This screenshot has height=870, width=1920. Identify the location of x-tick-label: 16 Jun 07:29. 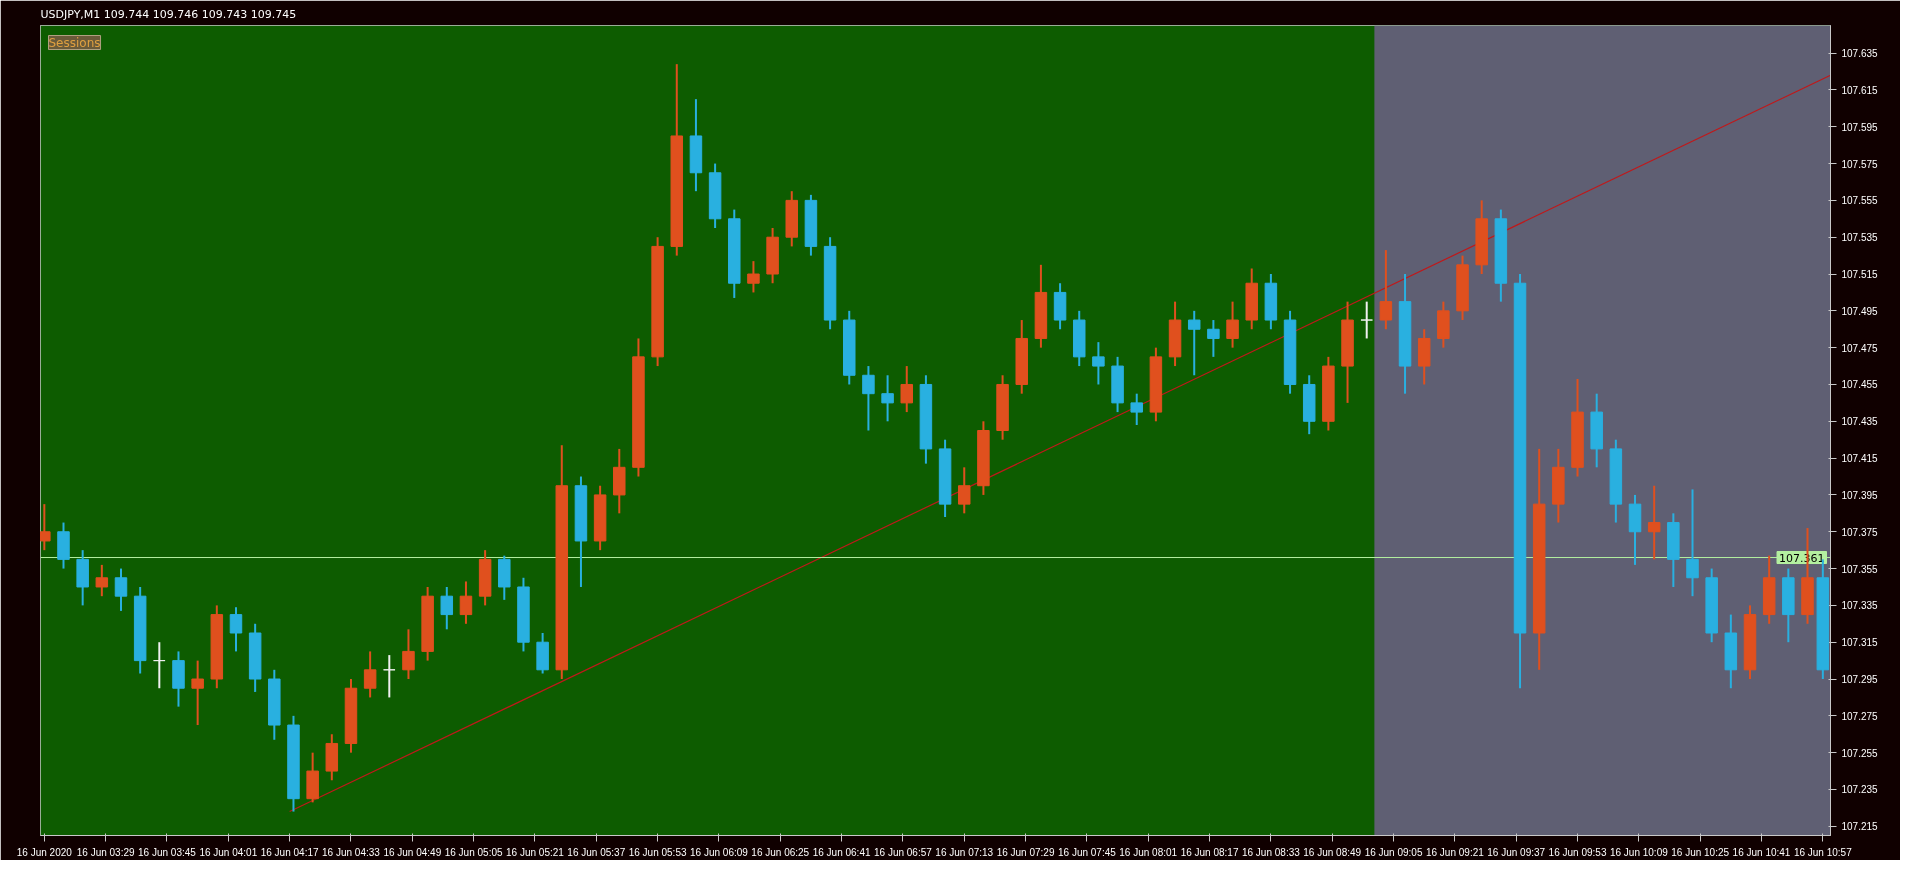
(1025, 852).